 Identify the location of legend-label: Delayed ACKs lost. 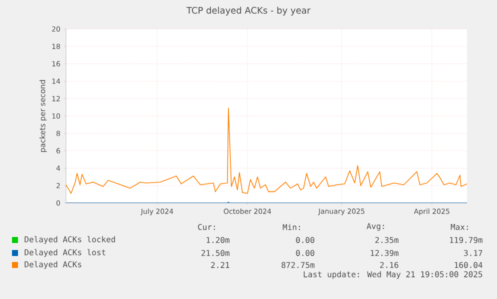
(65, 253).